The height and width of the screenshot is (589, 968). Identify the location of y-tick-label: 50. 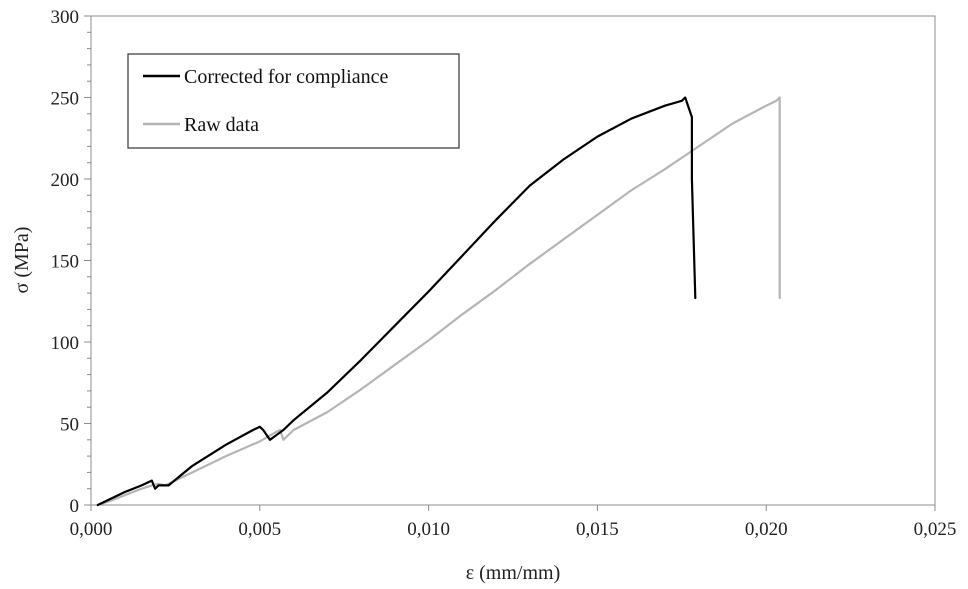
(69, 425).